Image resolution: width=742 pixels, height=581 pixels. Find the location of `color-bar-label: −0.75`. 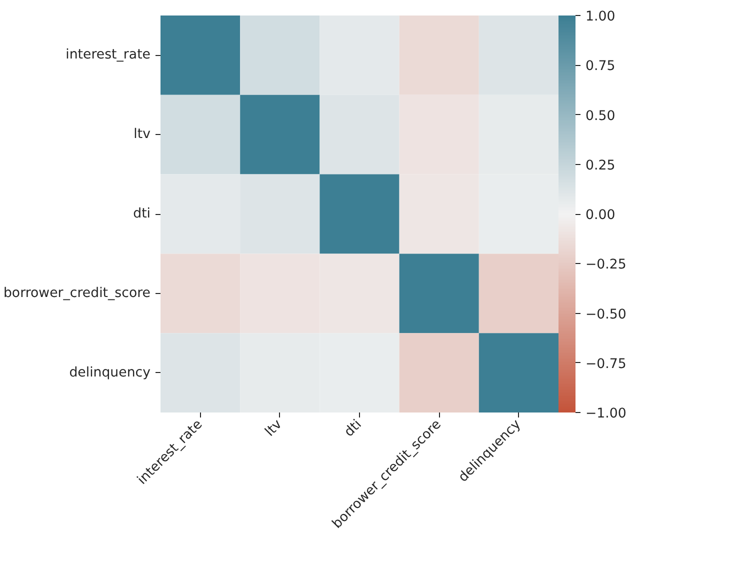

color-bar-label: −0.75 is located at coordinates (606, 364).